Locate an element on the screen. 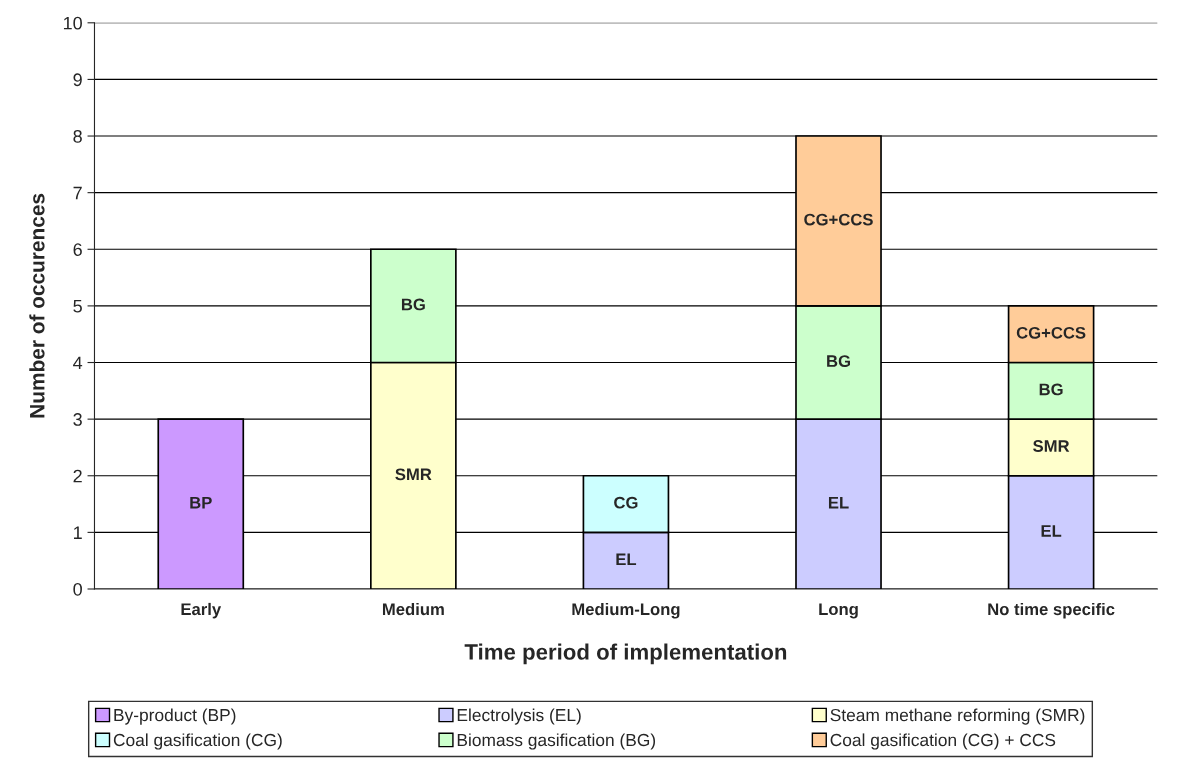 The height and width of the screenshot is (760, 1181). legend-label: Biomass gasification (BG) is located at coordinates (556, 741).